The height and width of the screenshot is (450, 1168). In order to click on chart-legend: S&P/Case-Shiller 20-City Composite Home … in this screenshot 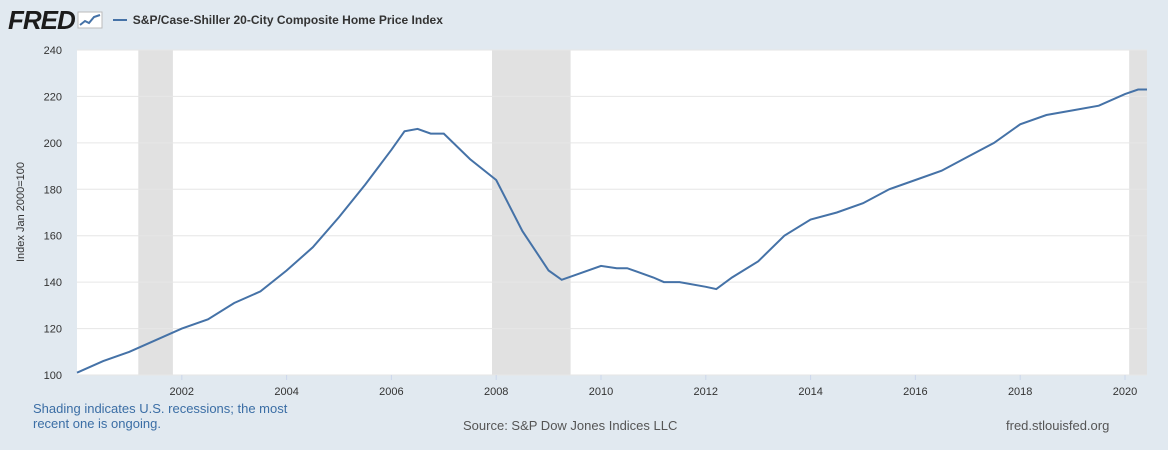, I will do `click(277, 20)`.